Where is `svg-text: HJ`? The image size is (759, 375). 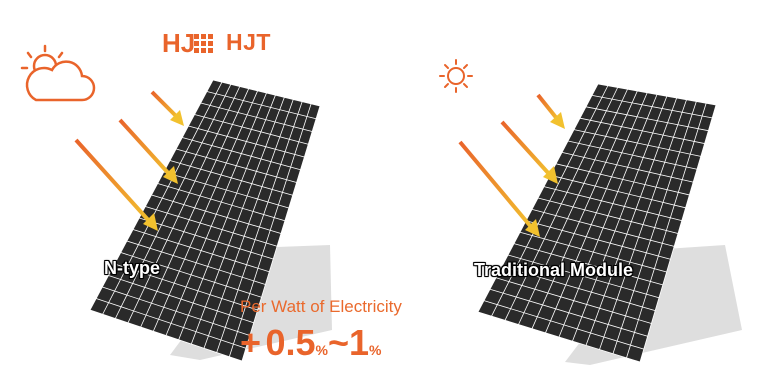 svg-text: HJ is located at coordinates (178, 43).